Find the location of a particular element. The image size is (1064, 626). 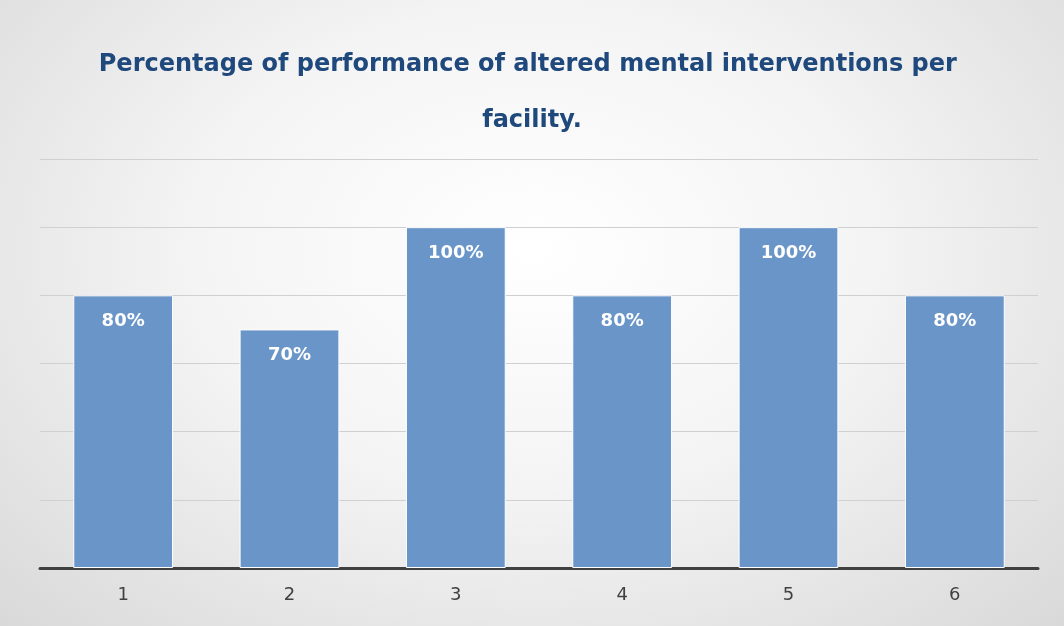

x-tick-label: 6 is located at coordinates (955, 593).